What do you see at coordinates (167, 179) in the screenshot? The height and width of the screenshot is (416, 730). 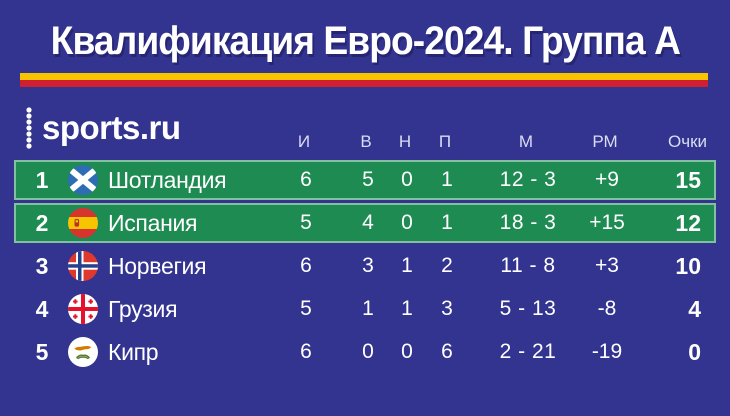 I see `team-name: Шотландия` at bounding box center [167, 179].